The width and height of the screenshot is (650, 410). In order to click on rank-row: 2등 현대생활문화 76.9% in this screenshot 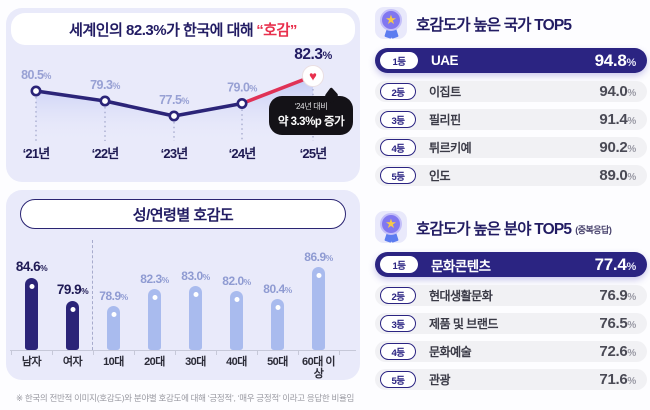, I will do `click(511, 295)`.